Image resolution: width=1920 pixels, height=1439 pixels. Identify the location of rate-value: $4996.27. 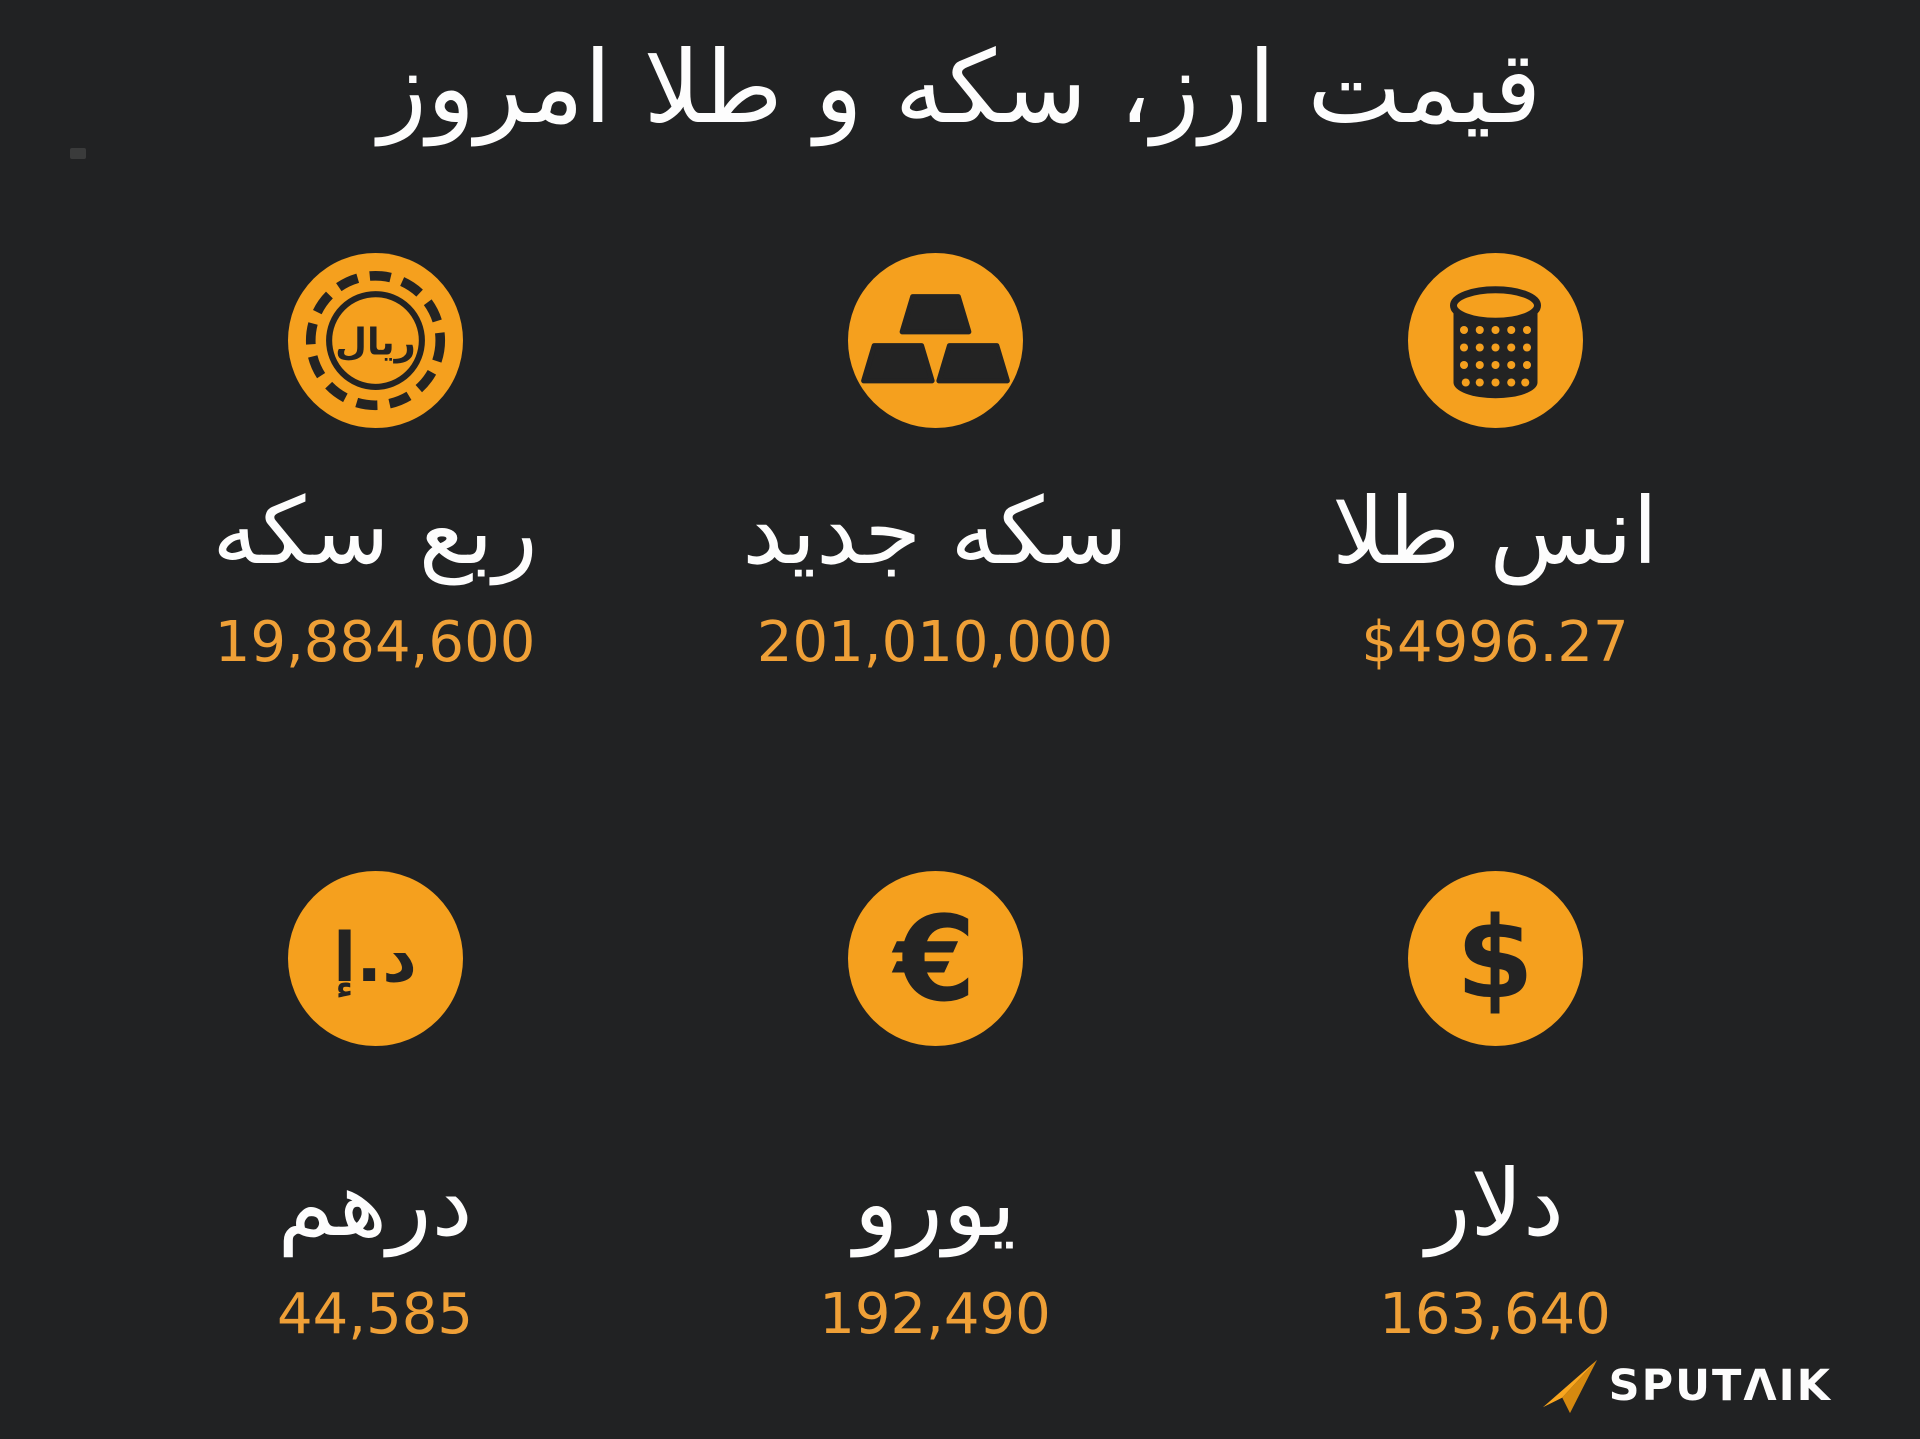
(1495, 643).